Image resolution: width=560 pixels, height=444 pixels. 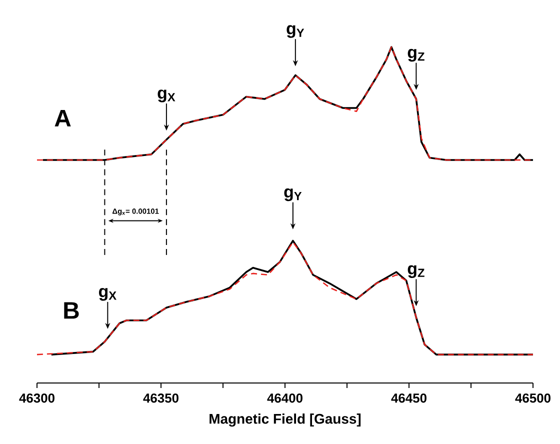 I want to click on x-axis-title: Magnetic Field [Gauss], so click(x=285, y=420).